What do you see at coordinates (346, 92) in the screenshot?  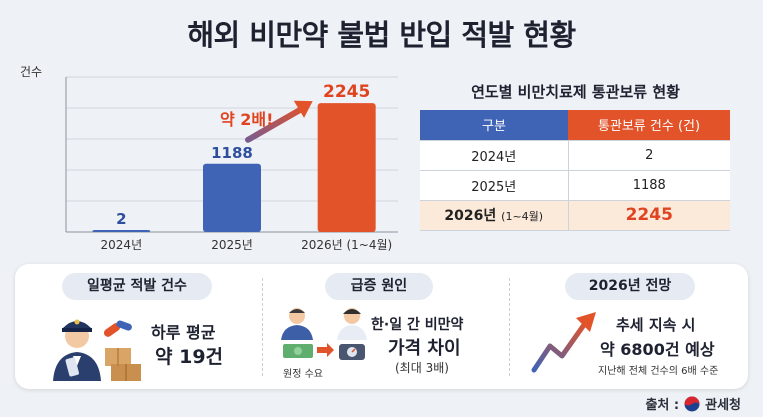 I see `bar-value-label: 2245` at bounding box center [346, 92].